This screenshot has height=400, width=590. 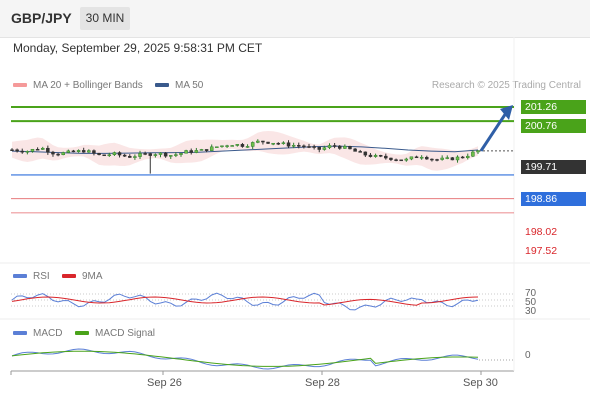 I want to click on legend-rsi-ma: 9MA, so click(x=82, y=276).